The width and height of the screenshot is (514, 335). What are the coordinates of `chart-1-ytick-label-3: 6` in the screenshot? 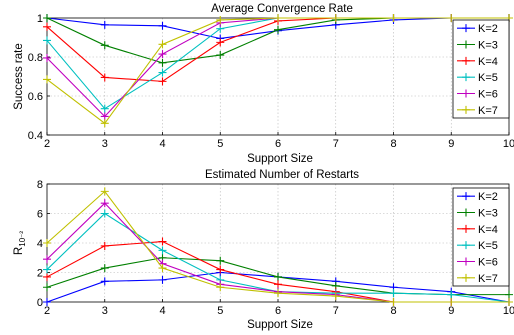 It's located at (40, 215).